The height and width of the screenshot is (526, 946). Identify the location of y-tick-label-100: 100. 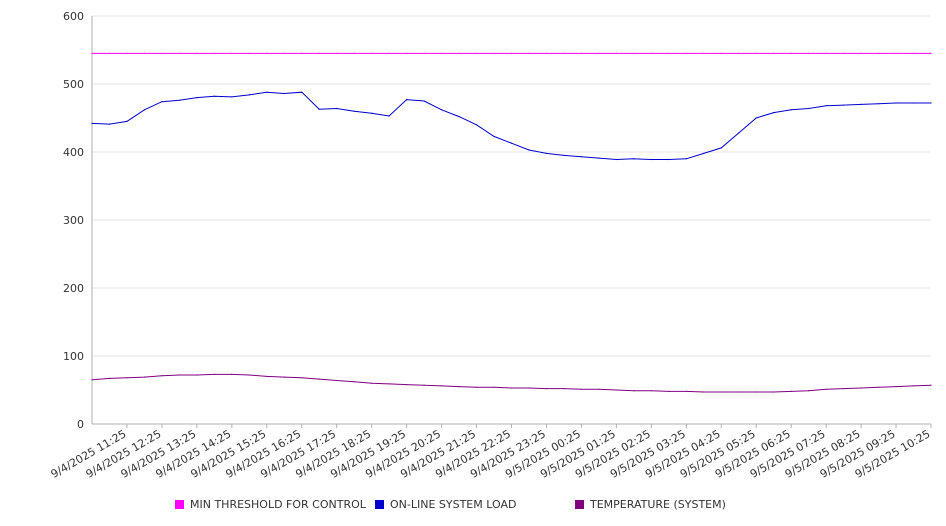
(73, 356).